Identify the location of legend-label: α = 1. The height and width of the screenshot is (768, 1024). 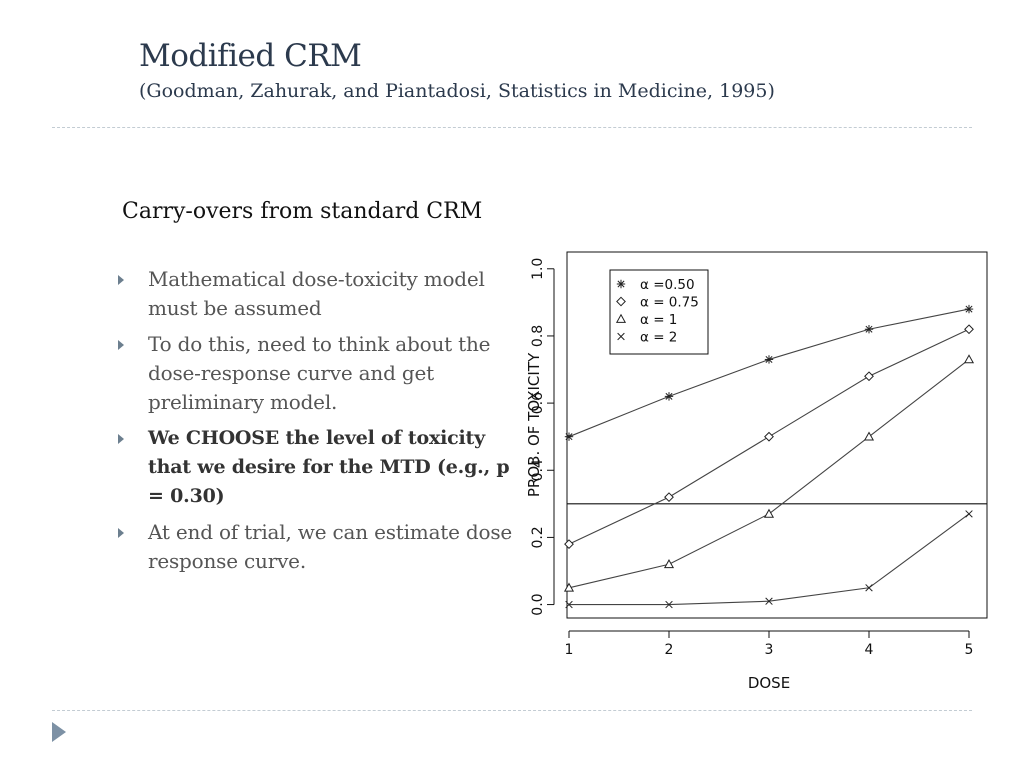
(658, 320).